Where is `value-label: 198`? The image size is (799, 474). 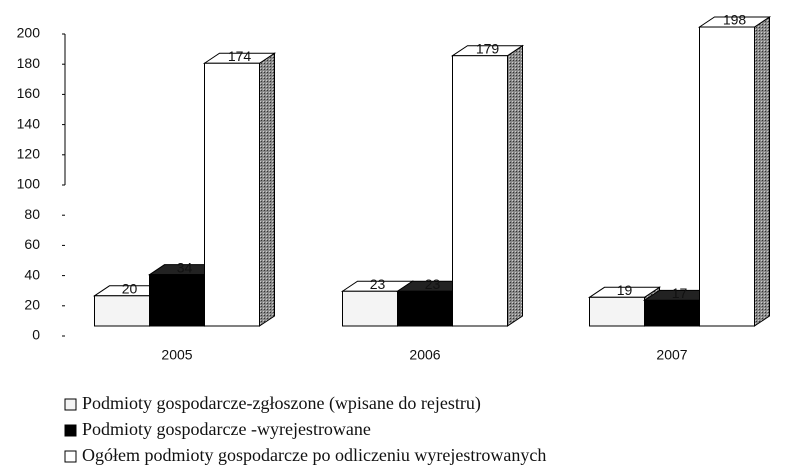
value-label: 198 is located at coordinates (735, 20).